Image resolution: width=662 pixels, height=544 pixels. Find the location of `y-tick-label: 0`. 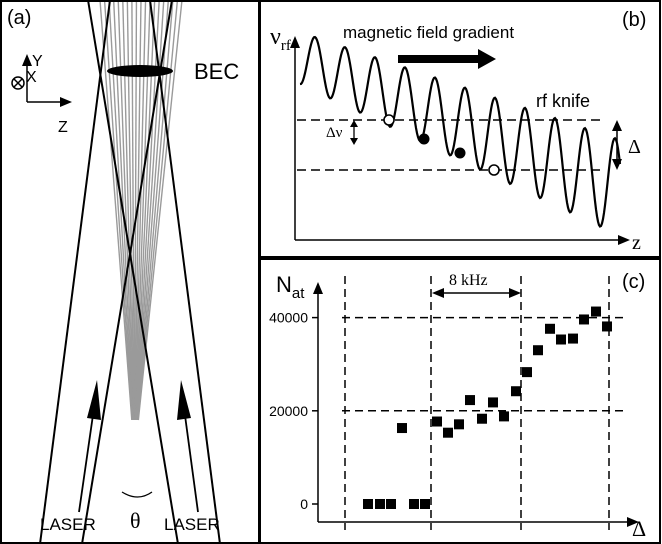

y-tick-label: 0 is located at coordinates (304, 504).